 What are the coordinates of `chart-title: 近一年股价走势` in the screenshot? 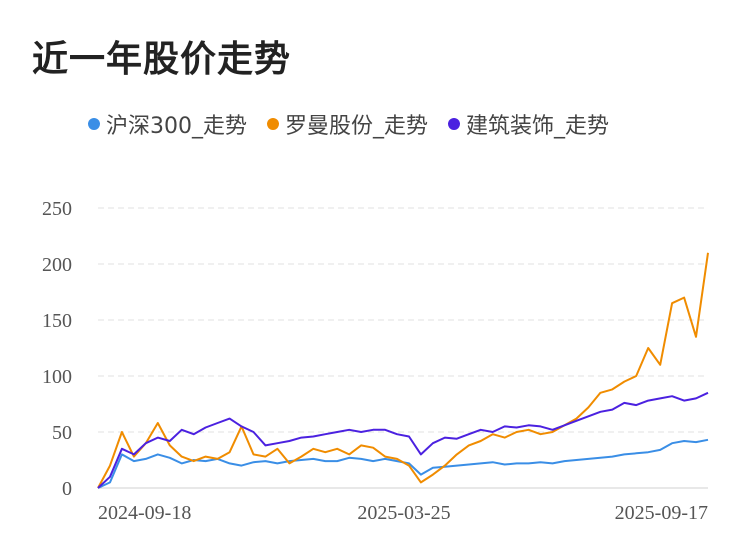 It's located at (162, 59).